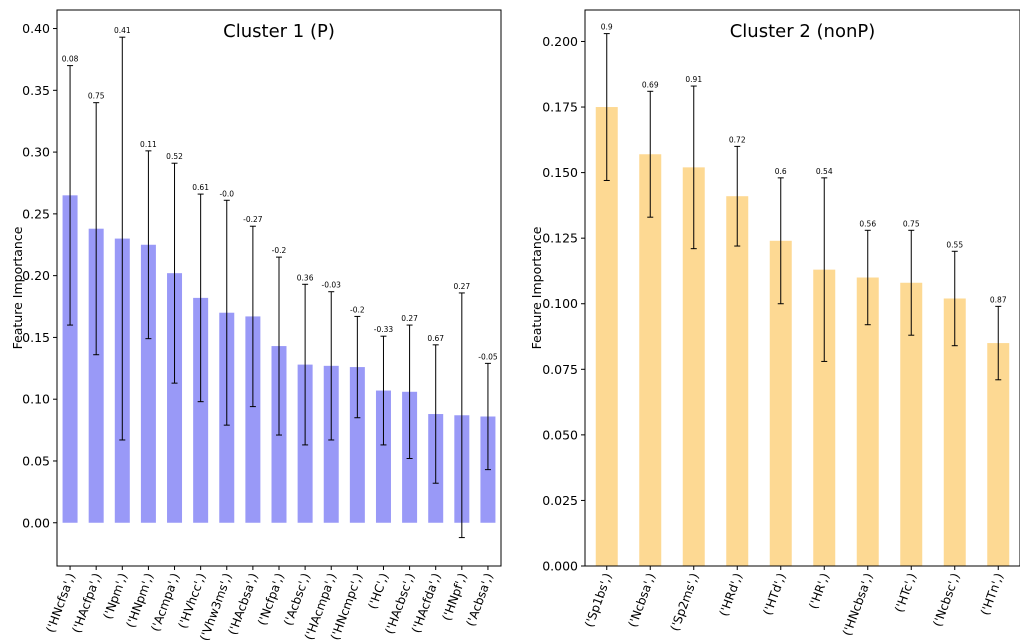  What do you see at coordinates (998, 299) in the screenshot?
I see `value-annotation: 0.87` at bounding box center [998, 299].